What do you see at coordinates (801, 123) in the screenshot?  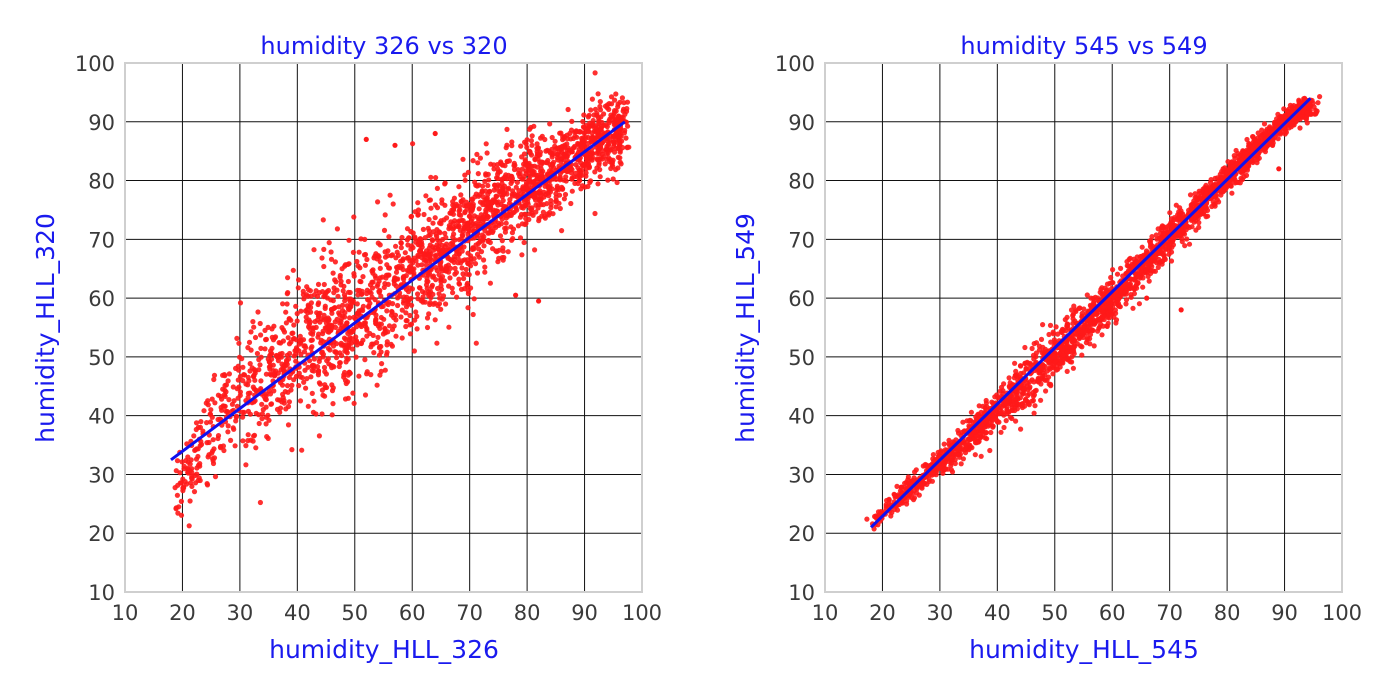 I see `y-tick-label: 90` at bounding box center [801, 123].